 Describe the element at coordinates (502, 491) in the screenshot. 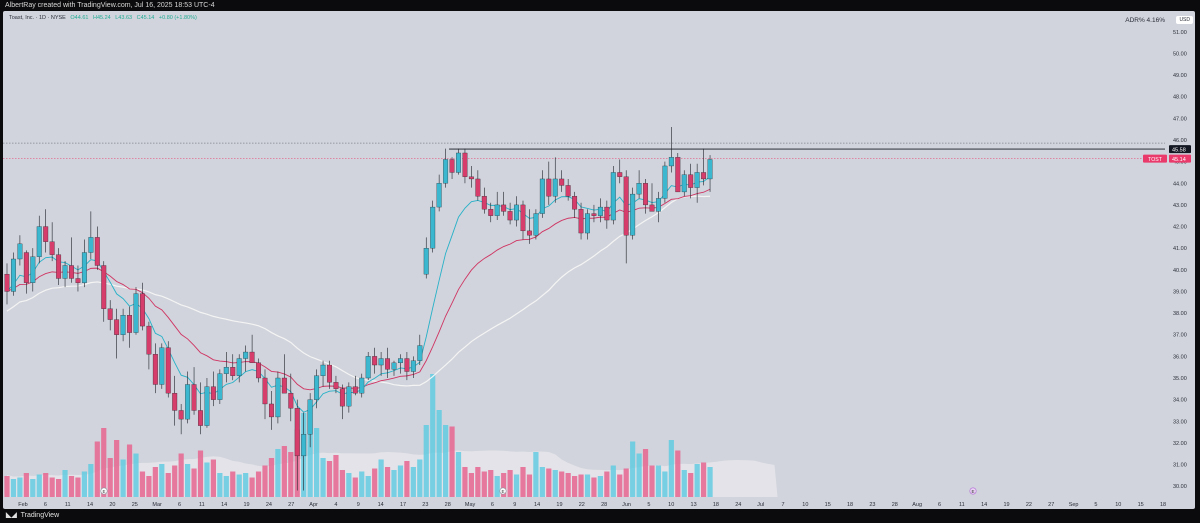

I see `earnings-marker-label: E` at that location.